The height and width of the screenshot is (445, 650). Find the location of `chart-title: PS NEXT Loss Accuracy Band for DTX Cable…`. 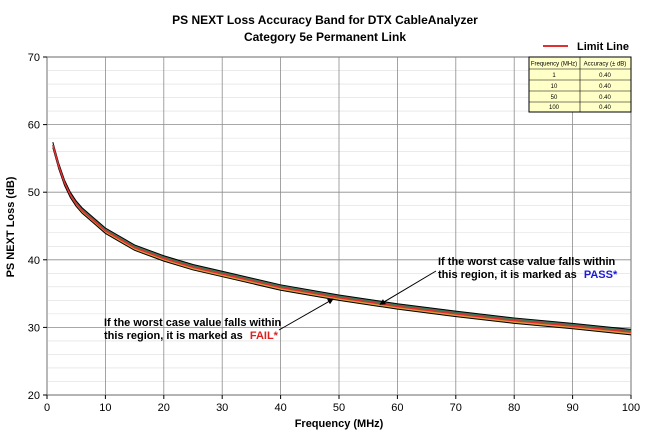

chart-title: PS NEXT Loss Accuracy Band for DTX Cable… is located at coordinates (325, 20).